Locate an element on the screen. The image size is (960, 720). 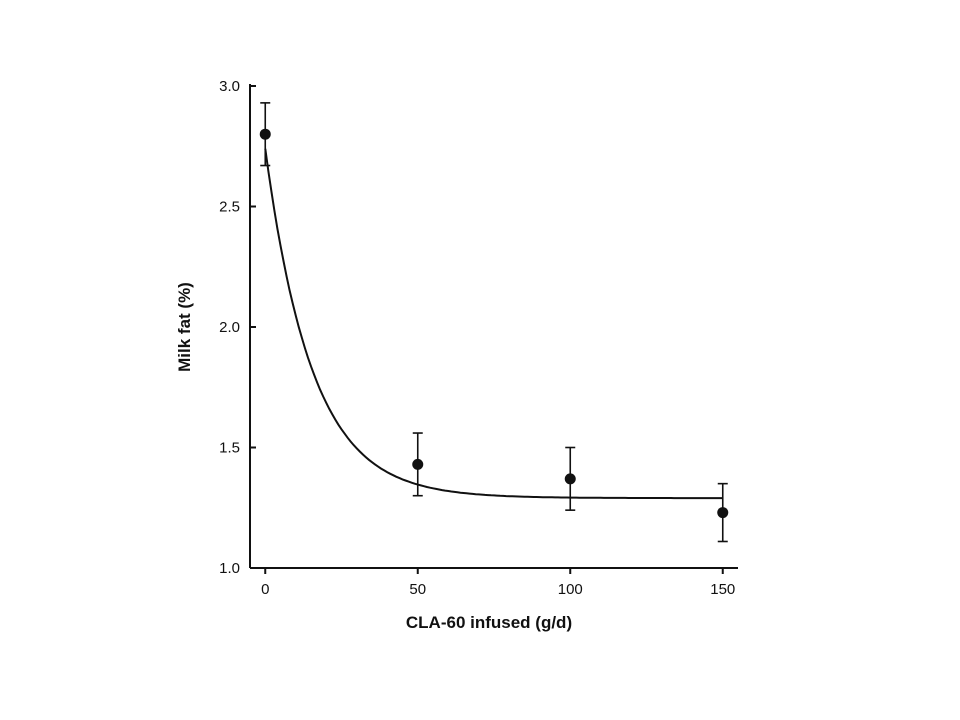
y-tick-label: 1.5 is located at coordinates (229, 448).